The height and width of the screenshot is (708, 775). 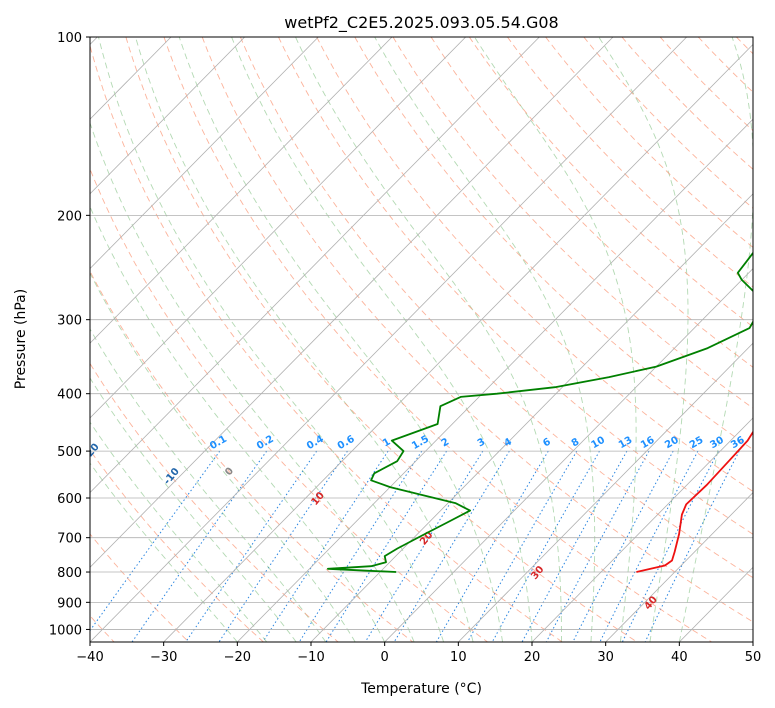 What do you see at coordinates (387, 442) in the screenshot?
I see `mixing-ratio-label: 1` at bounding box center [387, 442].